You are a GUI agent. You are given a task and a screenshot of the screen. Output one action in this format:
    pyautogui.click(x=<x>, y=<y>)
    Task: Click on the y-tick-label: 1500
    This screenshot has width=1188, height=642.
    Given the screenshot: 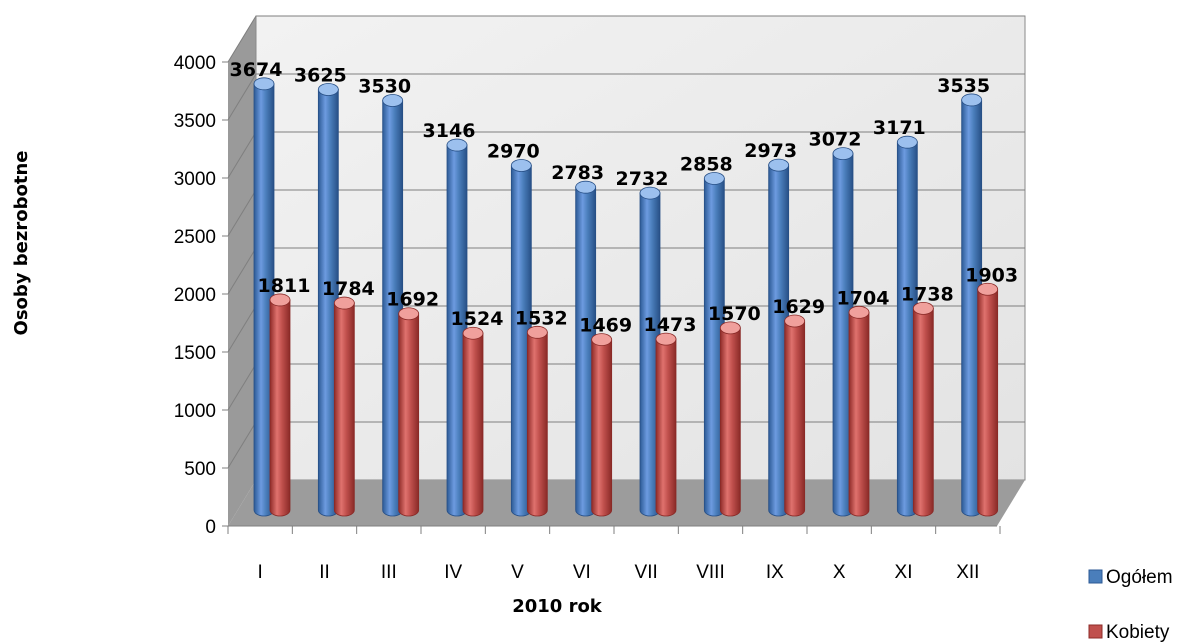 What is the action you would take?
    pyautogui.click(x=195, y=353)
    